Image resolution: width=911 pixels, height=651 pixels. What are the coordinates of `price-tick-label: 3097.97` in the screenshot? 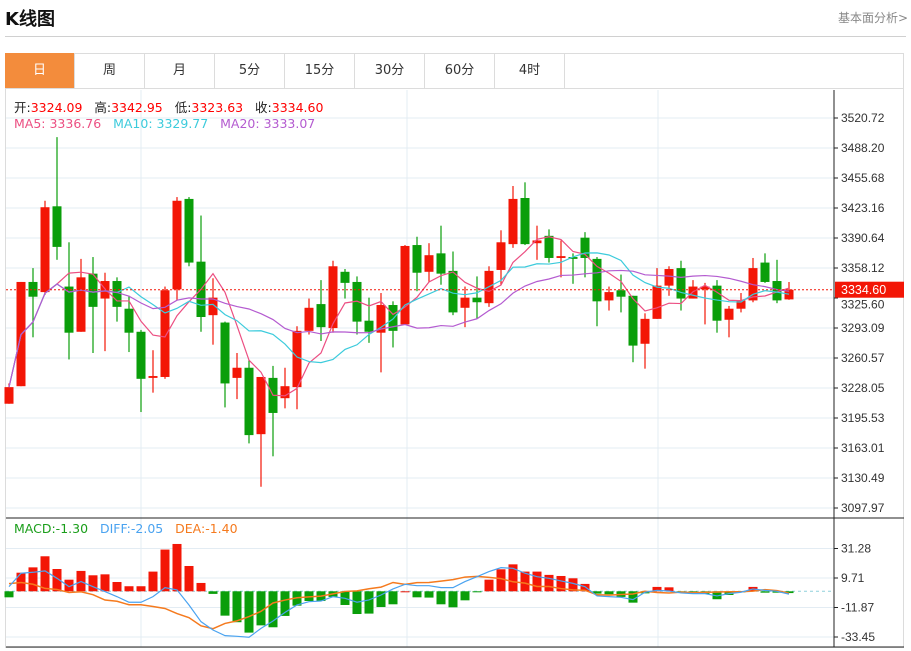 It's located at (863, 508).